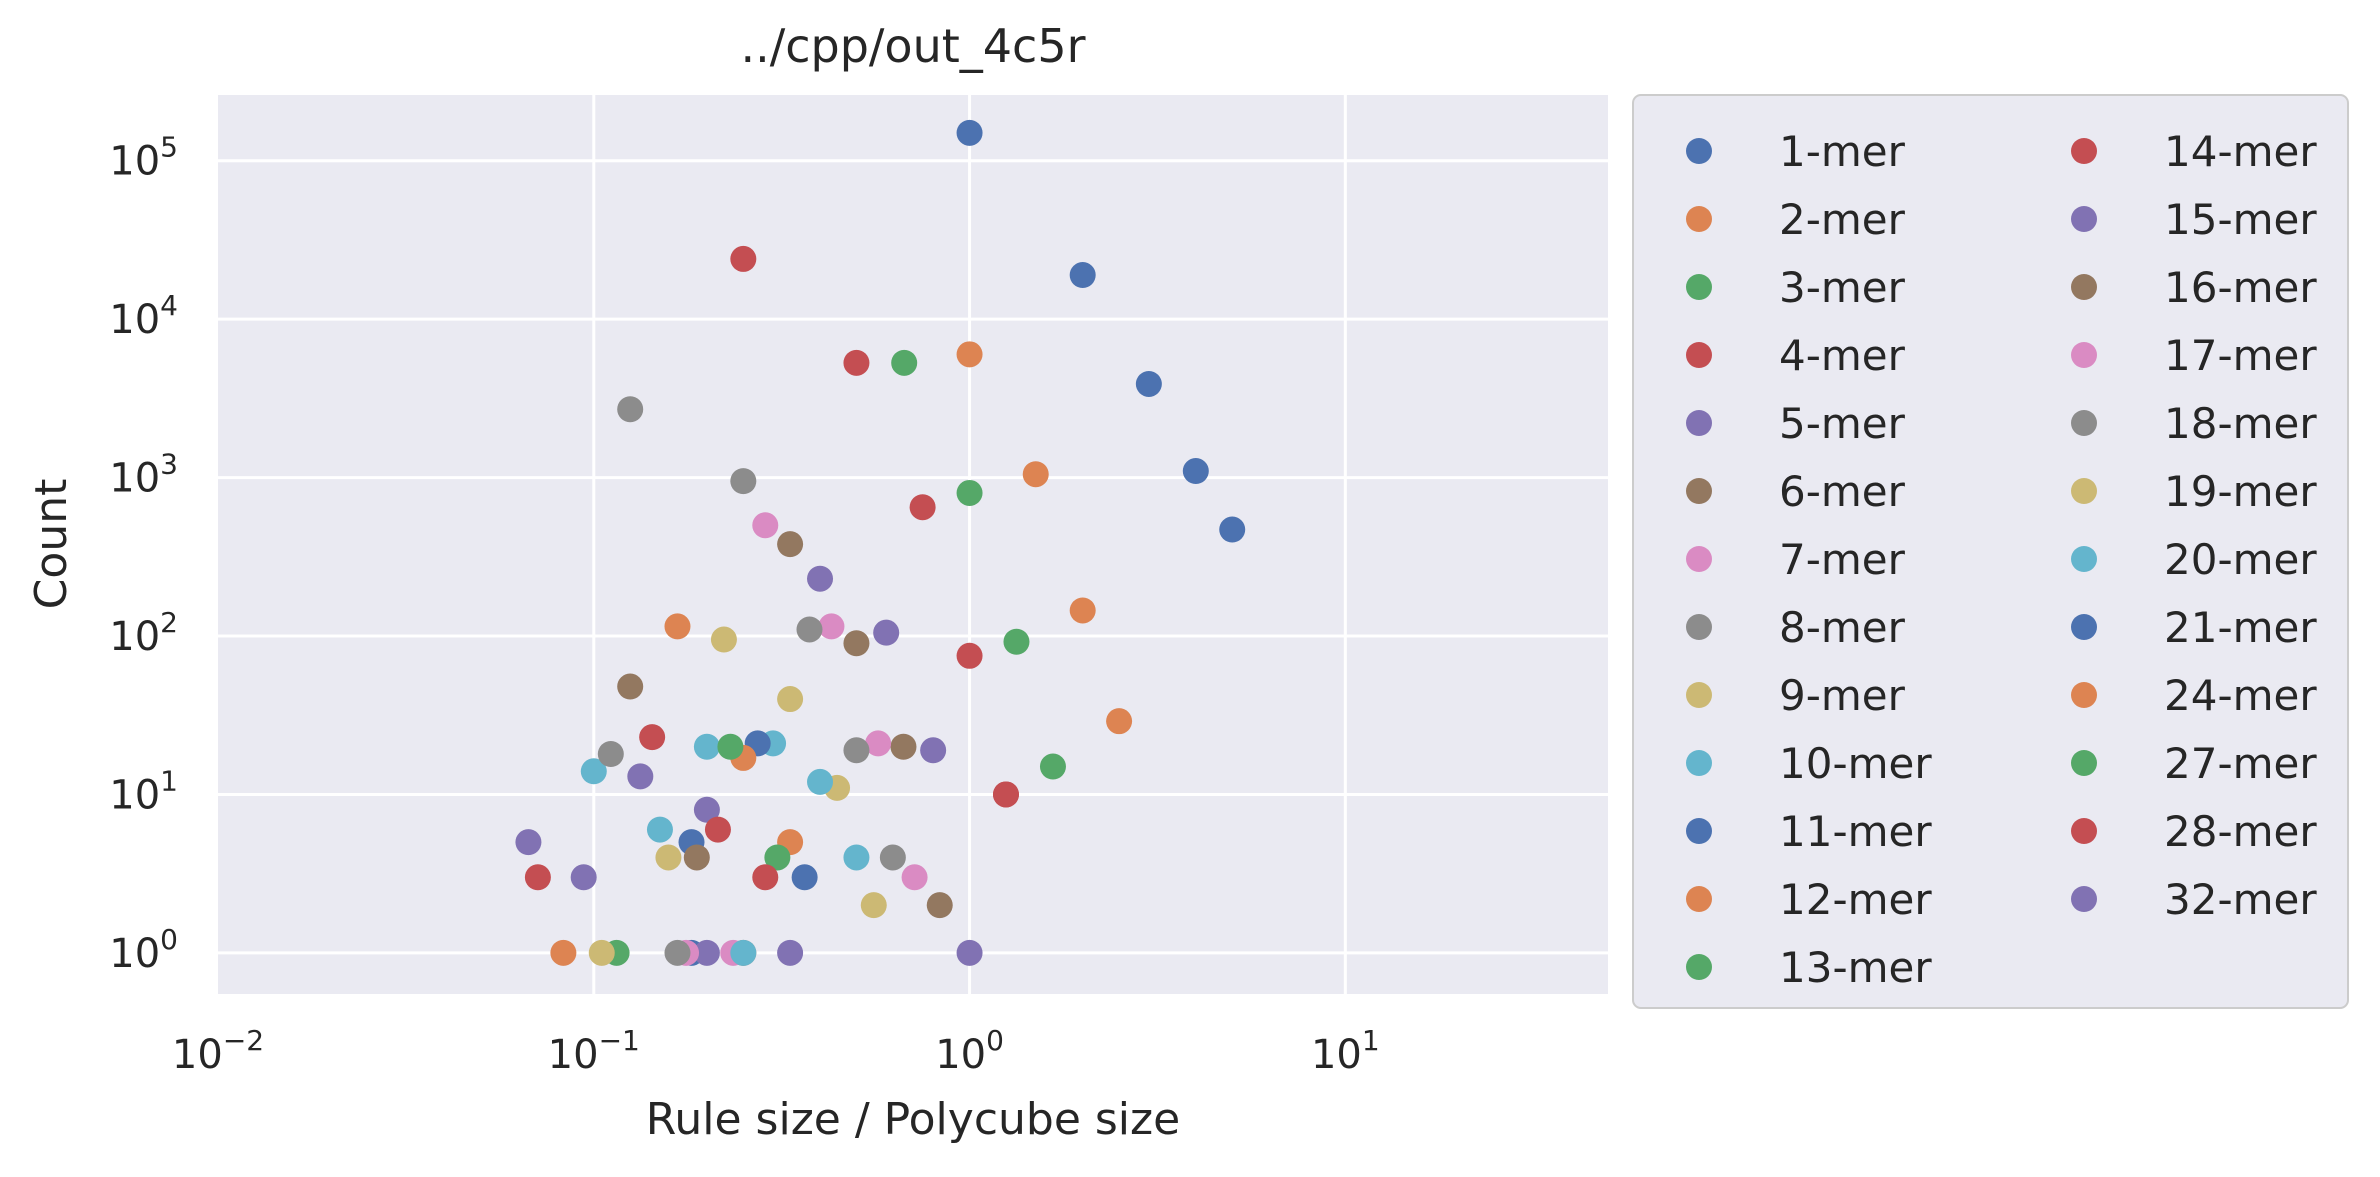 Image resolution: width=2380 pixels, height=1177 pixels. What do you see at coordinates (143, 554) in the screenshot?
I see `y-tick-labels: 10⁰ 10¹ 10² 10³ 10⁴ 10⁵` at bounding box center [143, 554].